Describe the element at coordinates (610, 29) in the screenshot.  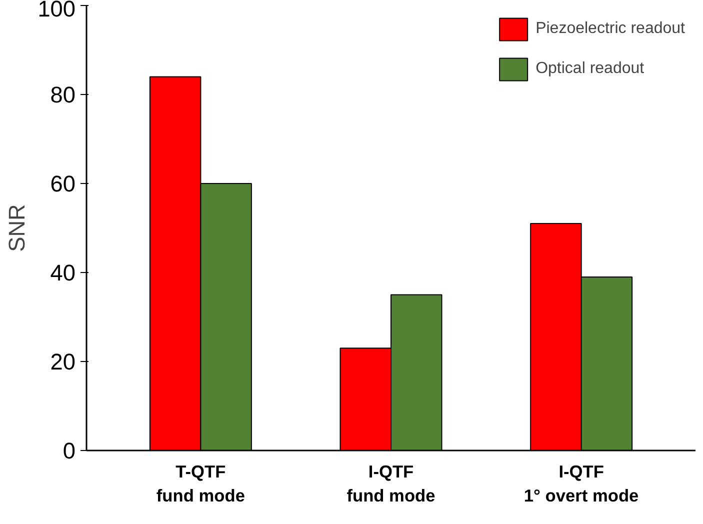
I see `legend-label: Piezoelectric readout` at that location.